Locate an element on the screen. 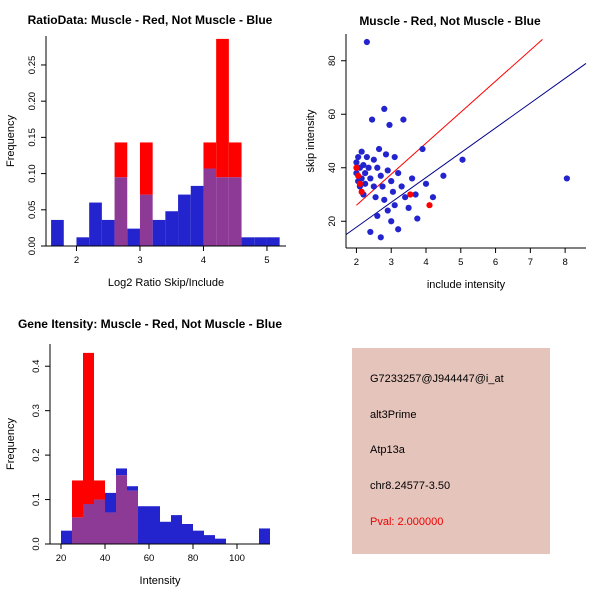 This screenshot has height=600, width=600. svg-text: Log2 Ratio Skip/Include is located at coordinates (166, 283).